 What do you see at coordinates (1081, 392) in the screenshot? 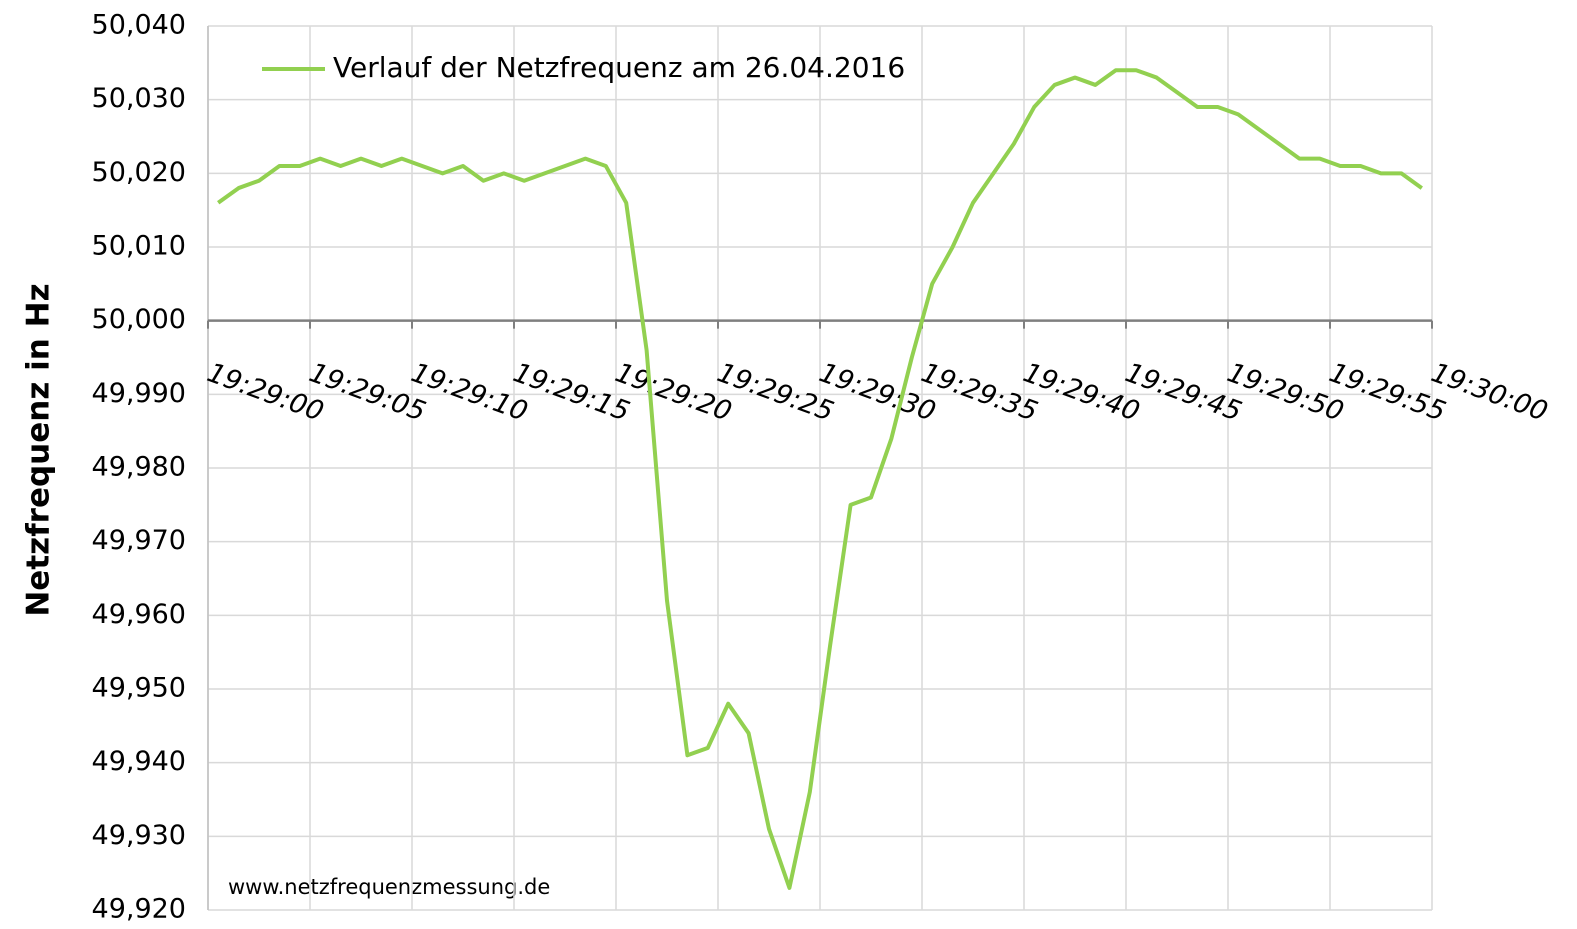
I see `x-tick-label: 19:29:40` at bounding box center [1081, 392].